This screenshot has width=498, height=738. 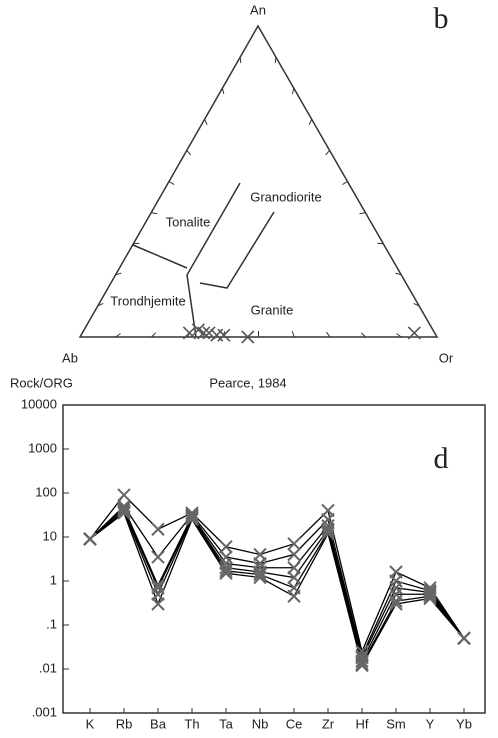 I want to click on x-tick-label: Yb, so click(x=464, y=723).